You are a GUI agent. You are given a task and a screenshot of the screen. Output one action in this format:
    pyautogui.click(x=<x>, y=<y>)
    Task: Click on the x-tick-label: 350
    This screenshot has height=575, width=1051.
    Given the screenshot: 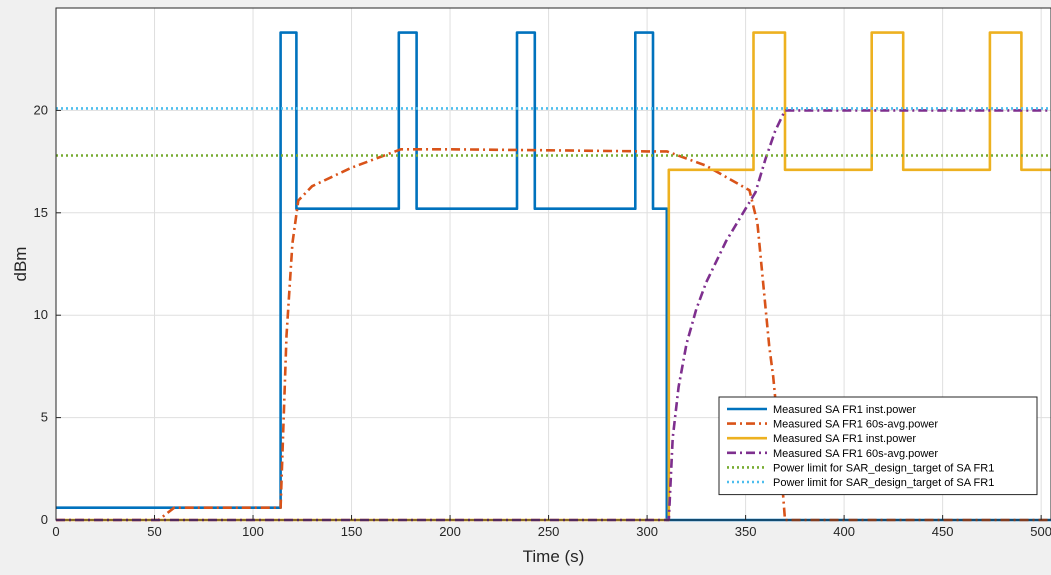 What is the action you would take?
    pyautogui.click(x=746, y=531)
    